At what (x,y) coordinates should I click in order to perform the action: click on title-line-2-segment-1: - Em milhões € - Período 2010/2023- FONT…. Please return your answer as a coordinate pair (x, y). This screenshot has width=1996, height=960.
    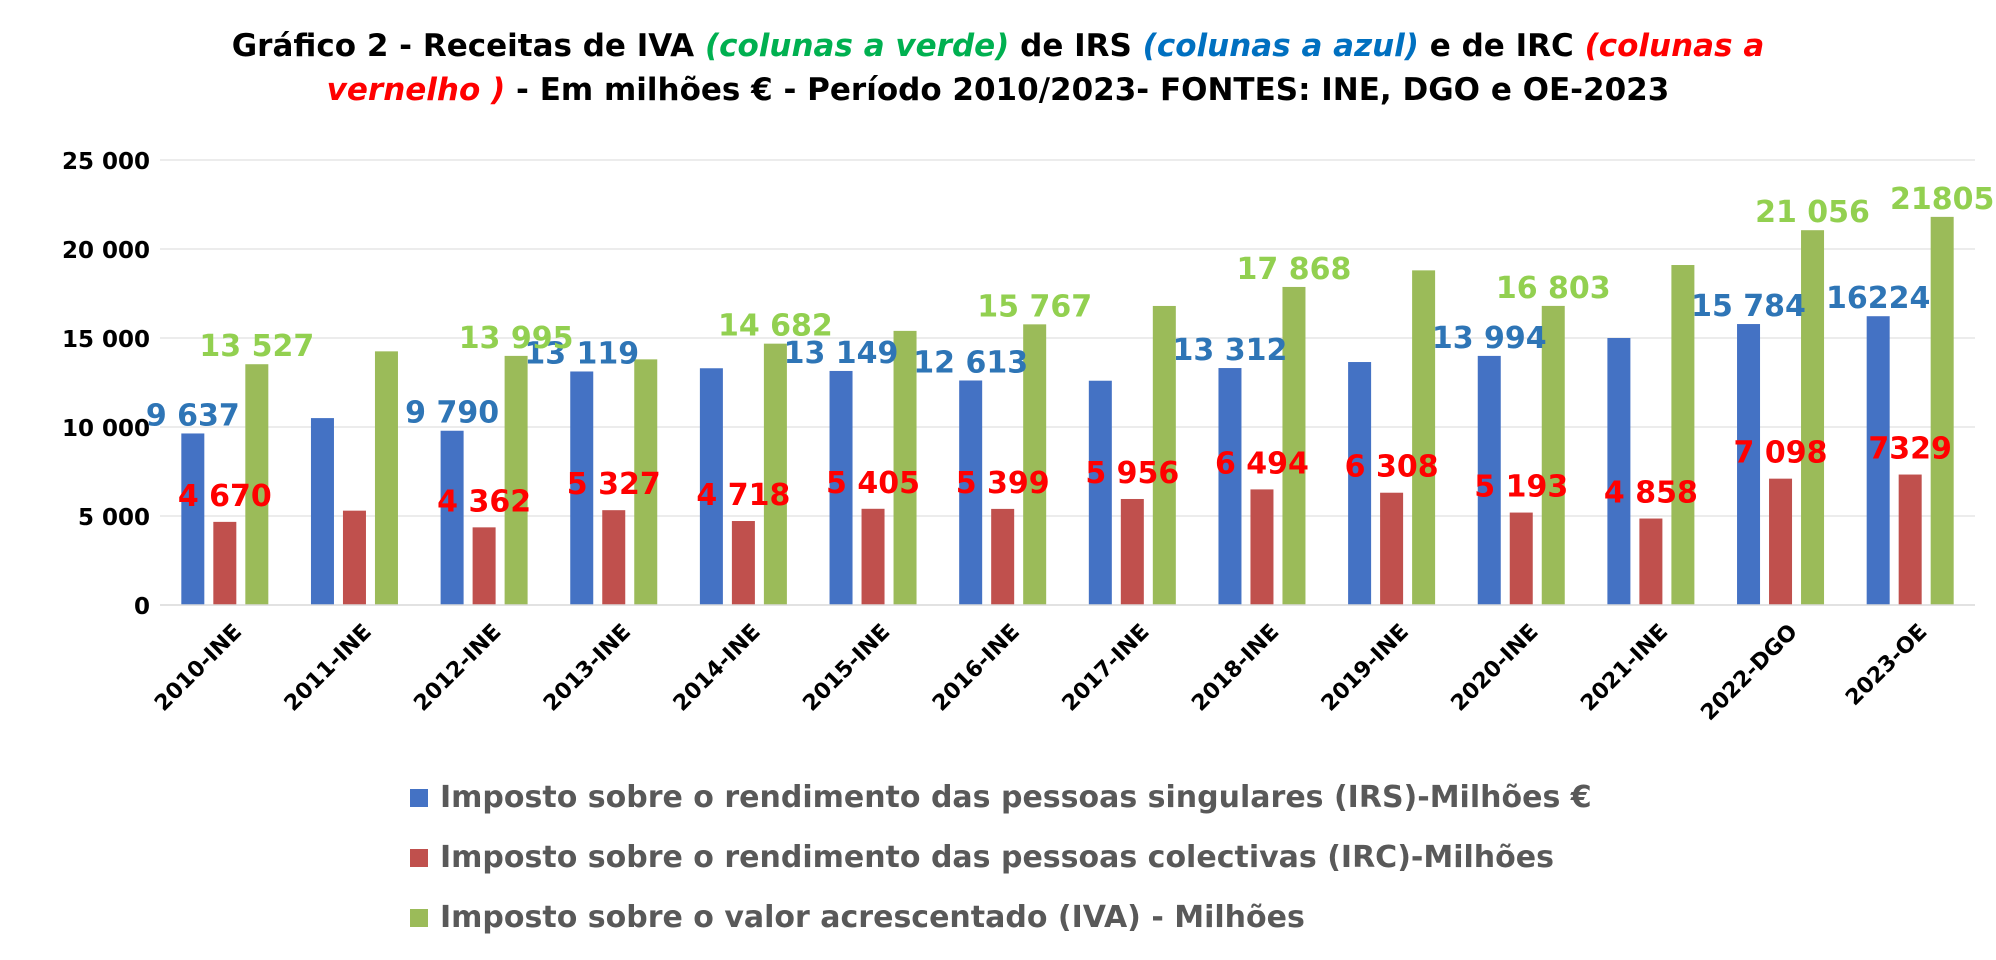
    Looking at the image, I should click on (1087, 90).